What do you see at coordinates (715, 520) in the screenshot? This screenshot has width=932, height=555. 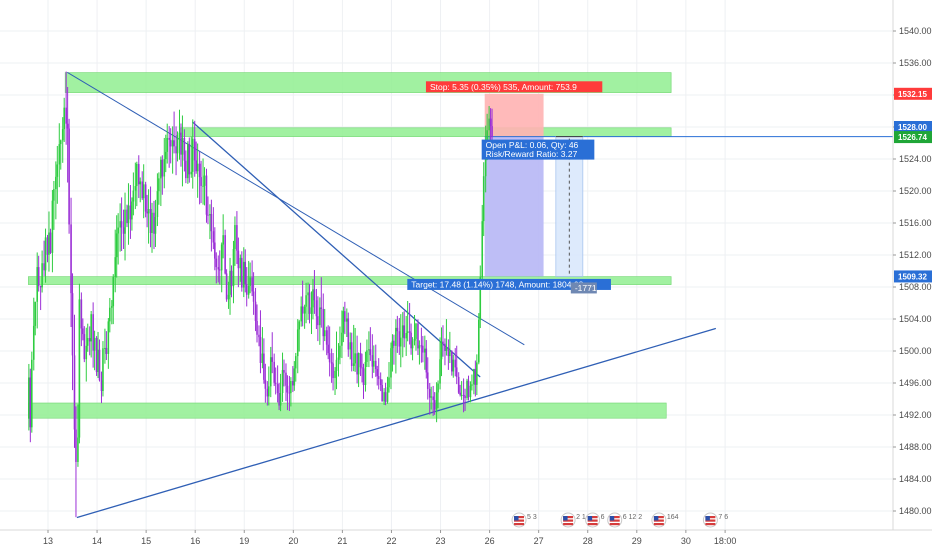 I see `event-flag-icon: 7 6` at bounding box center [715, 520].